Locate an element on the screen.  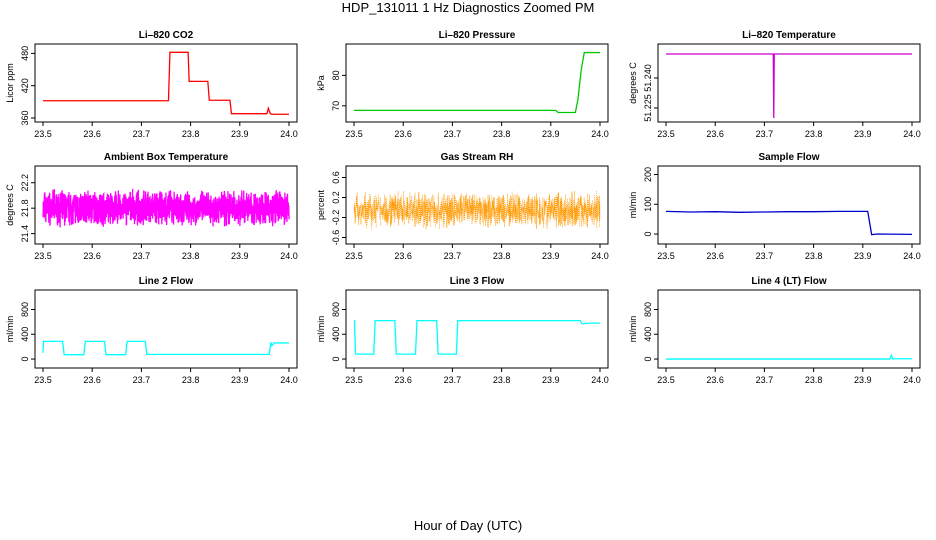
y-tick-label: -0.2 is located at coordinates (336, 218).